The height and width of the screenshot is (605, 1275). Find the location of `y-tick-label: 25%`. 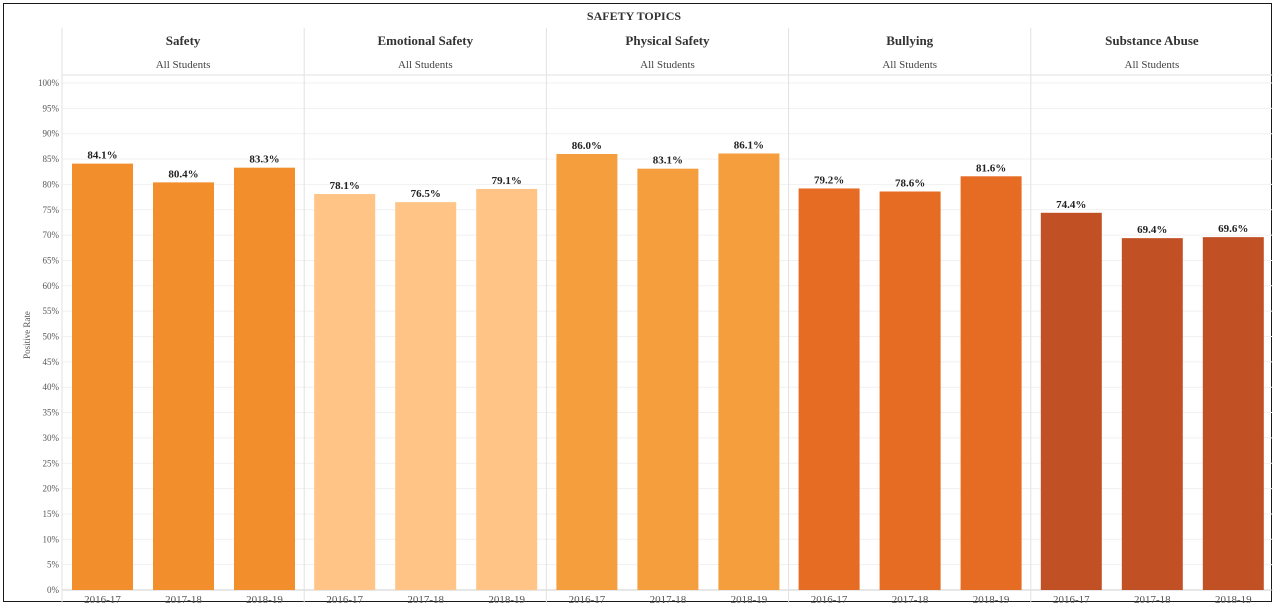

y-tick-label: 25% is located at coordinates (51, 463).